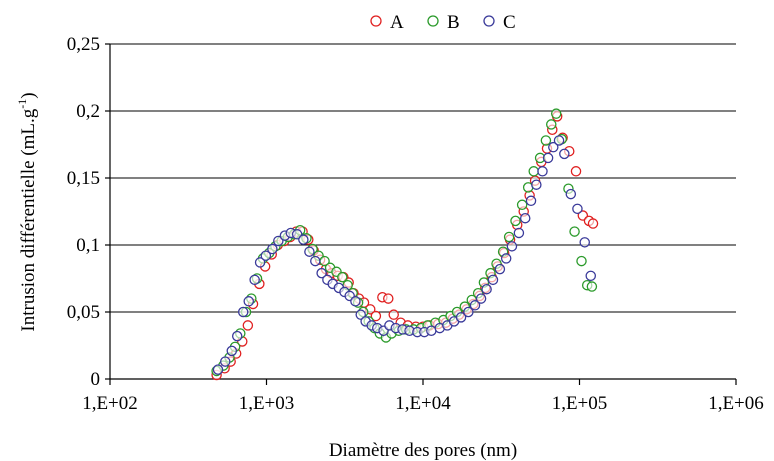  I want to click on y-tick-label-2: 0,1, so click(88, 245).